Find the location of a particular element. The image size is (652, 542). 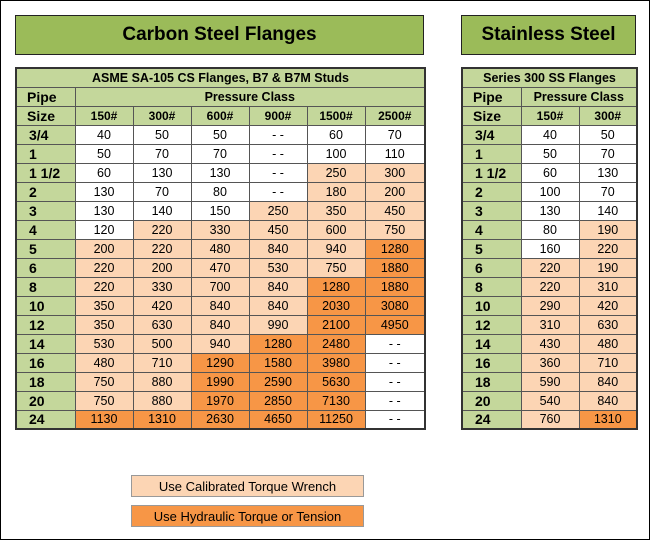

torque-value-cell: 2480 is located at coordinates (336, 343).